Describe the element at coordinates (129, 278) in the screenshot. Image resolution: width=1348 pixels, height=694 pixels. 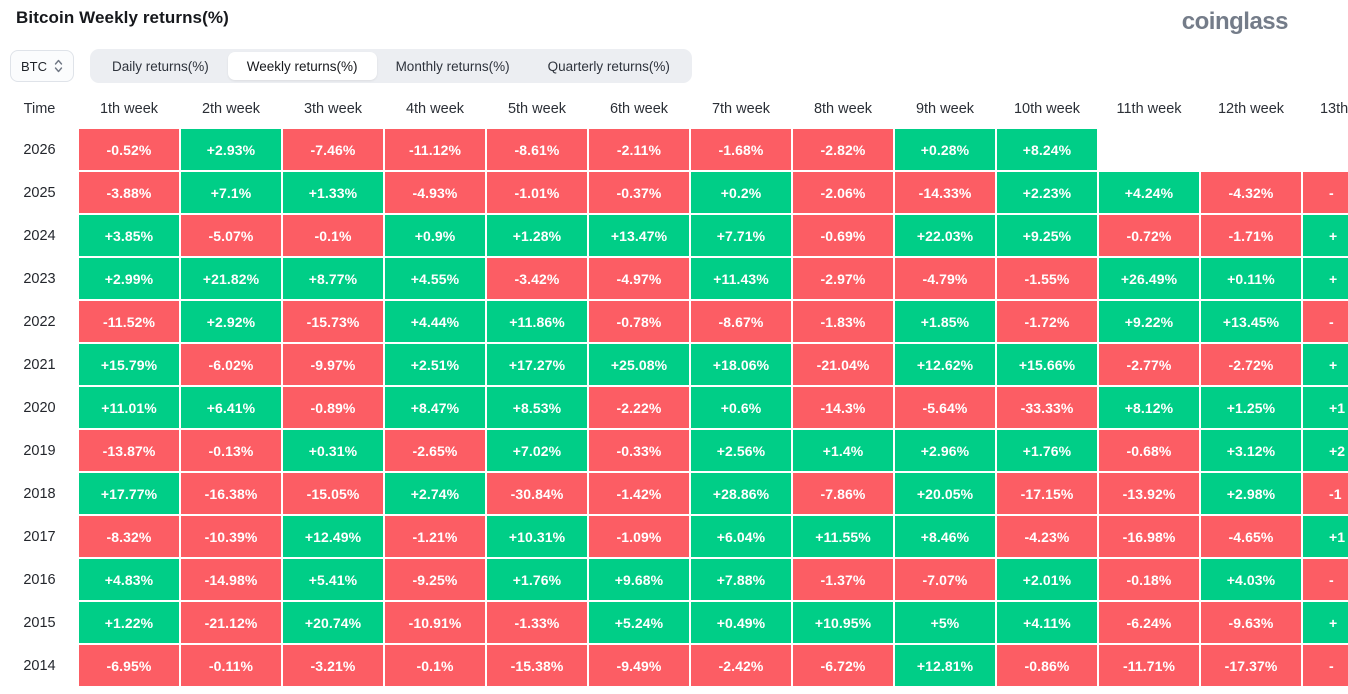
I see `return-cell: +2.99%` at that location.